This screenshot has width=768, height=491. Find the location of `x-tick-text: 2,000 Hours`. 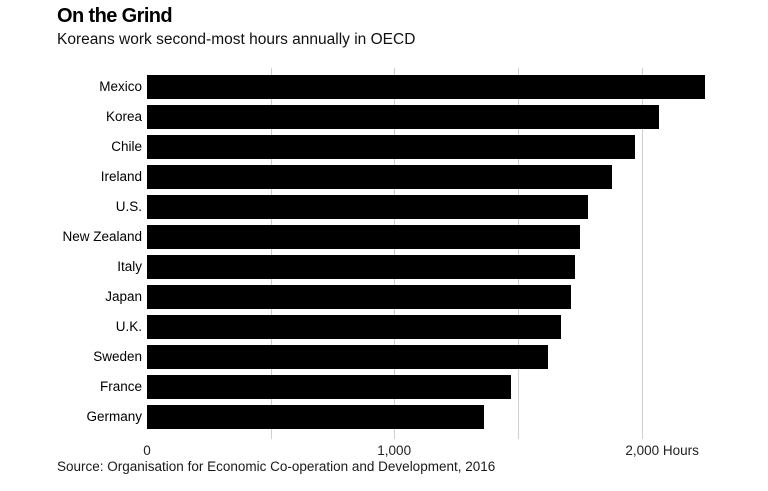

x-tick-text: 2,000 Hours is located at coordinates (662, 450).